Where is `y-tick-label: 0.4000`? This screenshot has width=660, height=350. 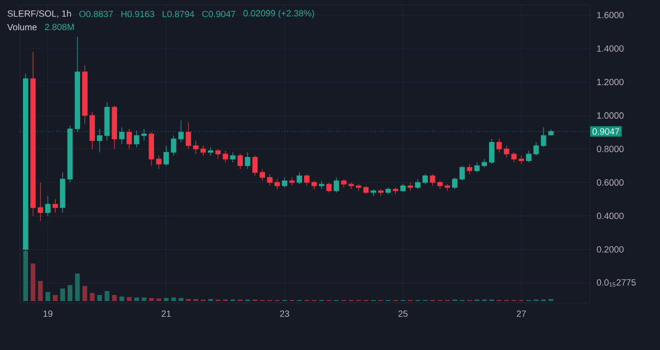
y-tick-label: 0.4000 is located at coordinates (610, 216).